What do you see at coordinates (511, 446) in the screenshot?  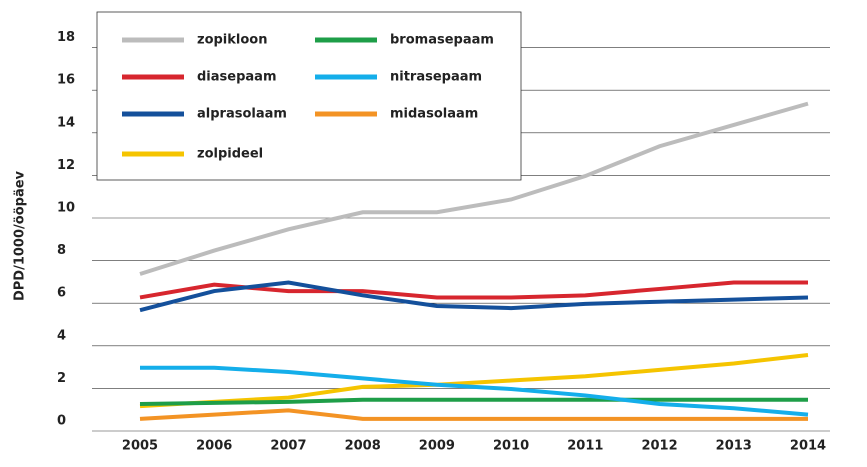 I see `x-tick-label: 2010` at bounding box center [511, 446].